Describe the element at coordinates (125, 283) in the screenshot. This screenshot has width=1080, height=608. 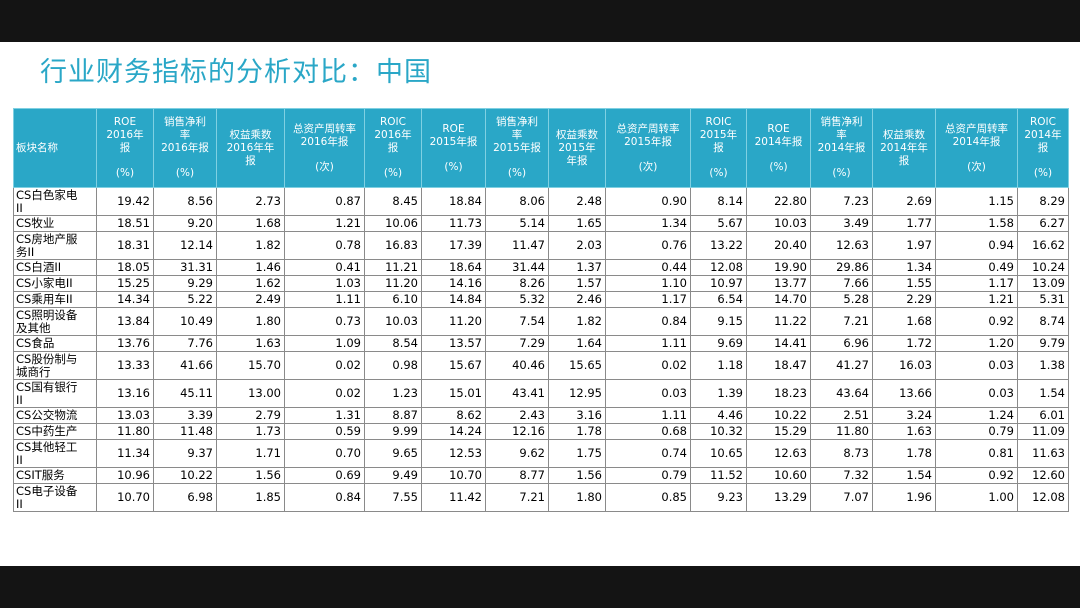
I see `value-cell: 15.25` at that location.